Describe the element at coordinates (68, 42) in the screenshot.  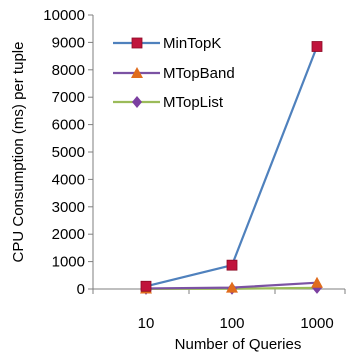
I see `y-tick-label: 9000` at that location.